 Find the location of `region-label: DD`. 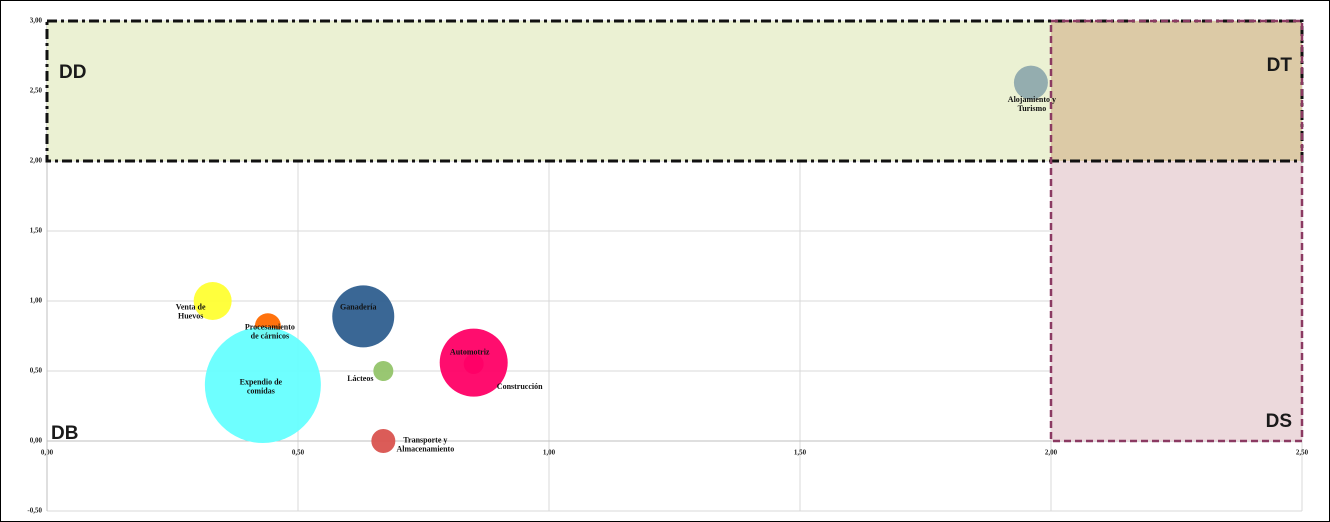

region-label: DD is located at coordinates (72, 72).